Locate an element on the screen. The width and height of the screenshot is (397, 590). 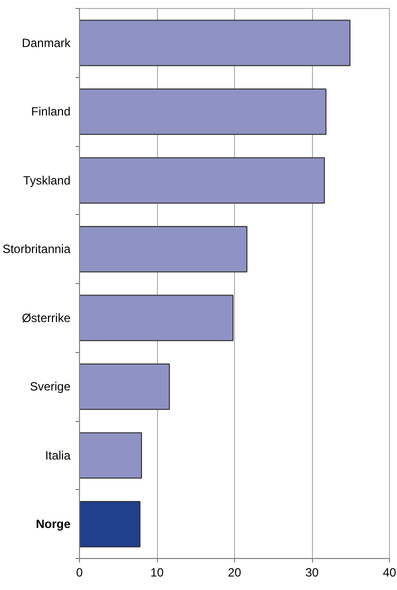
y-tick-label: Finland is located at coordinates (50, 111).